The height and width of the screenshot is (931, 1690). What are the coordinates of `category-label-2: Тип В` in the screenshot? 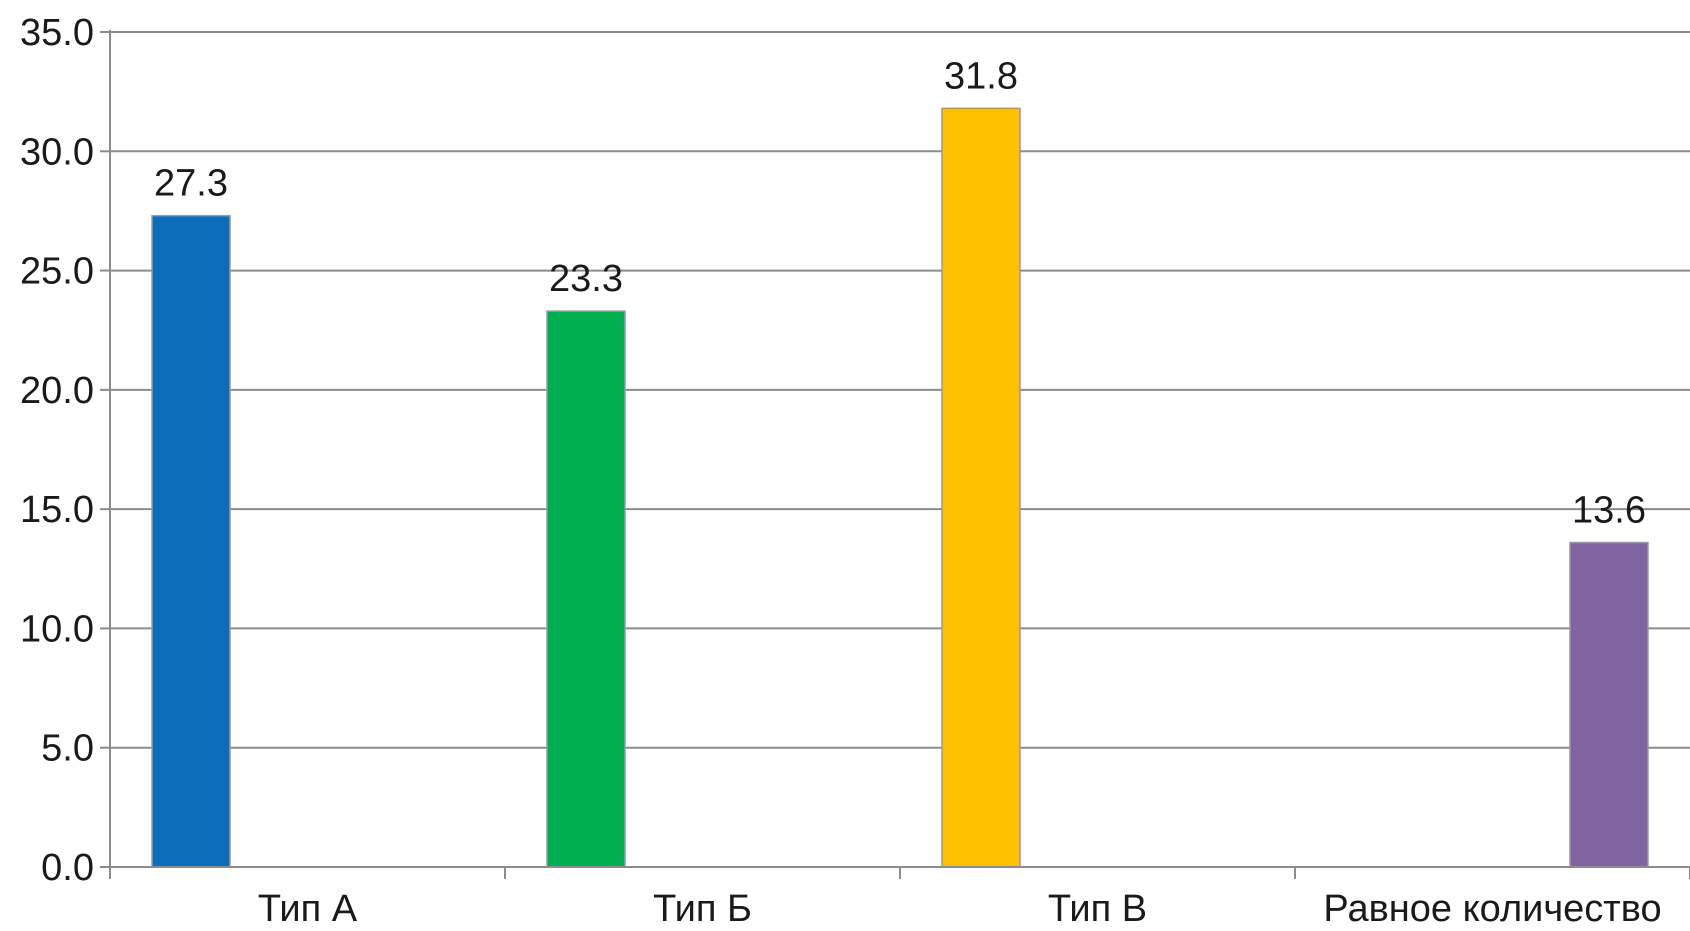 It's located at (1097, 909).